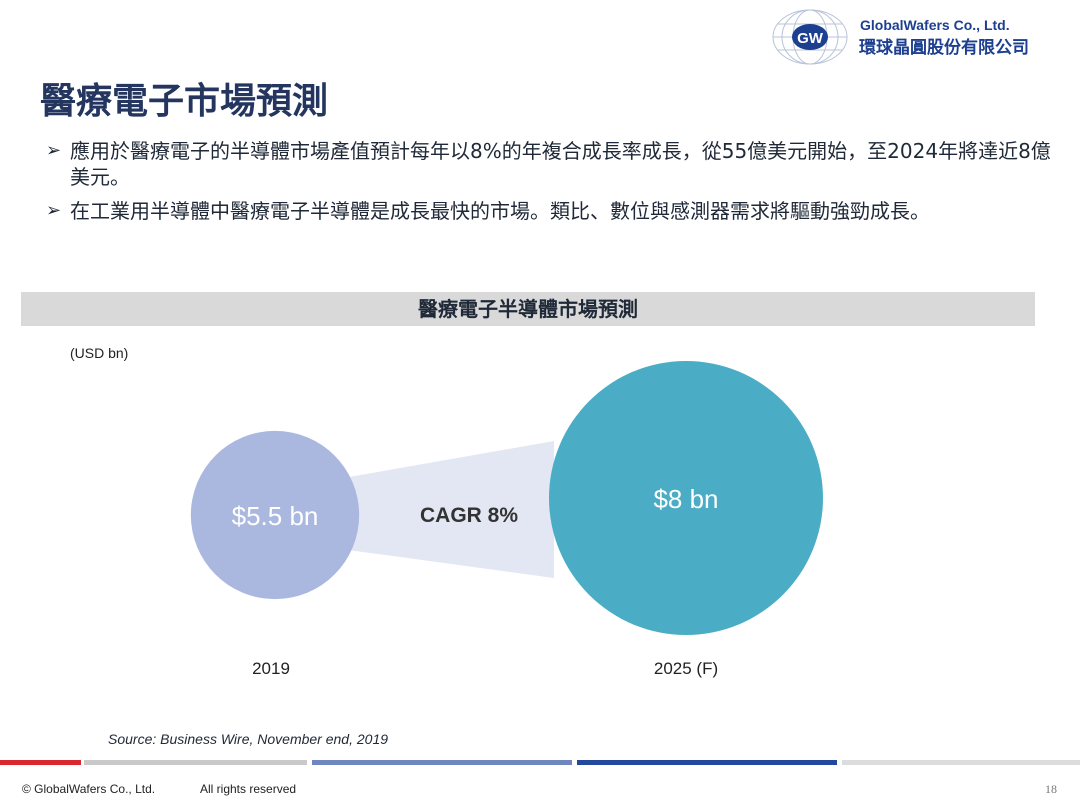  I want to click on chart-unit-label: (USD bn), so click(99, 353).